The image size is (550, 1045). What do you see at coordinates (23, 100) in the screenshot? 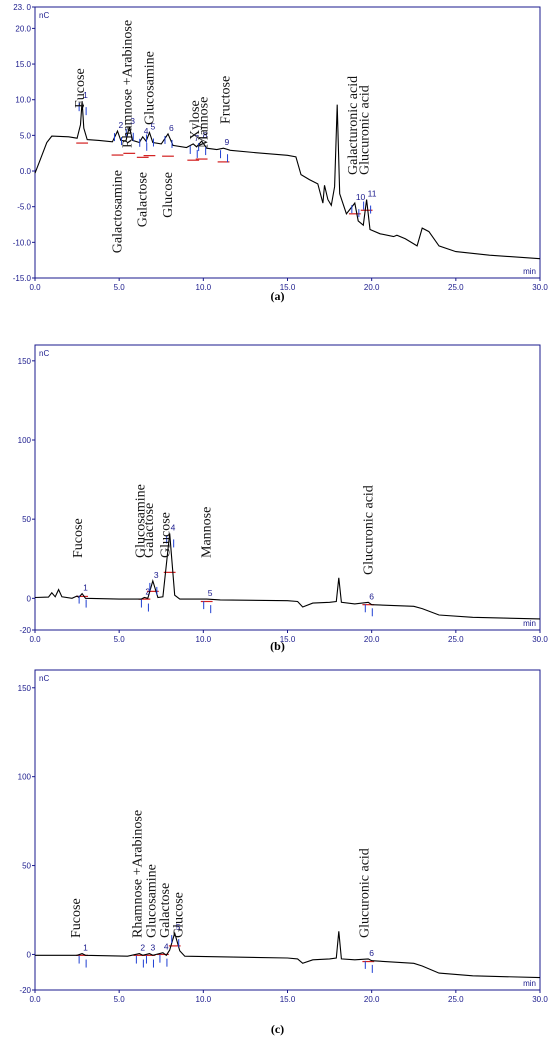
I see `y-tick-label: 10.0` at bounding box center [23, 100].